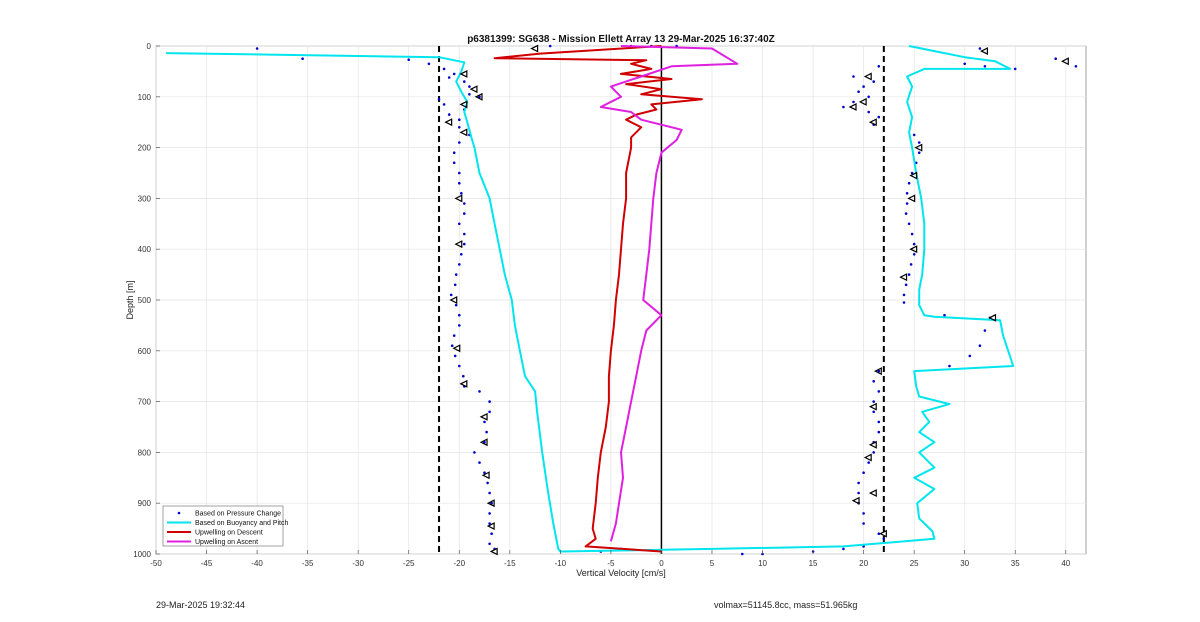  Describe the element at coordinates (561, 563) in the screenshot. I see `x-tick-label: -10` at that location.